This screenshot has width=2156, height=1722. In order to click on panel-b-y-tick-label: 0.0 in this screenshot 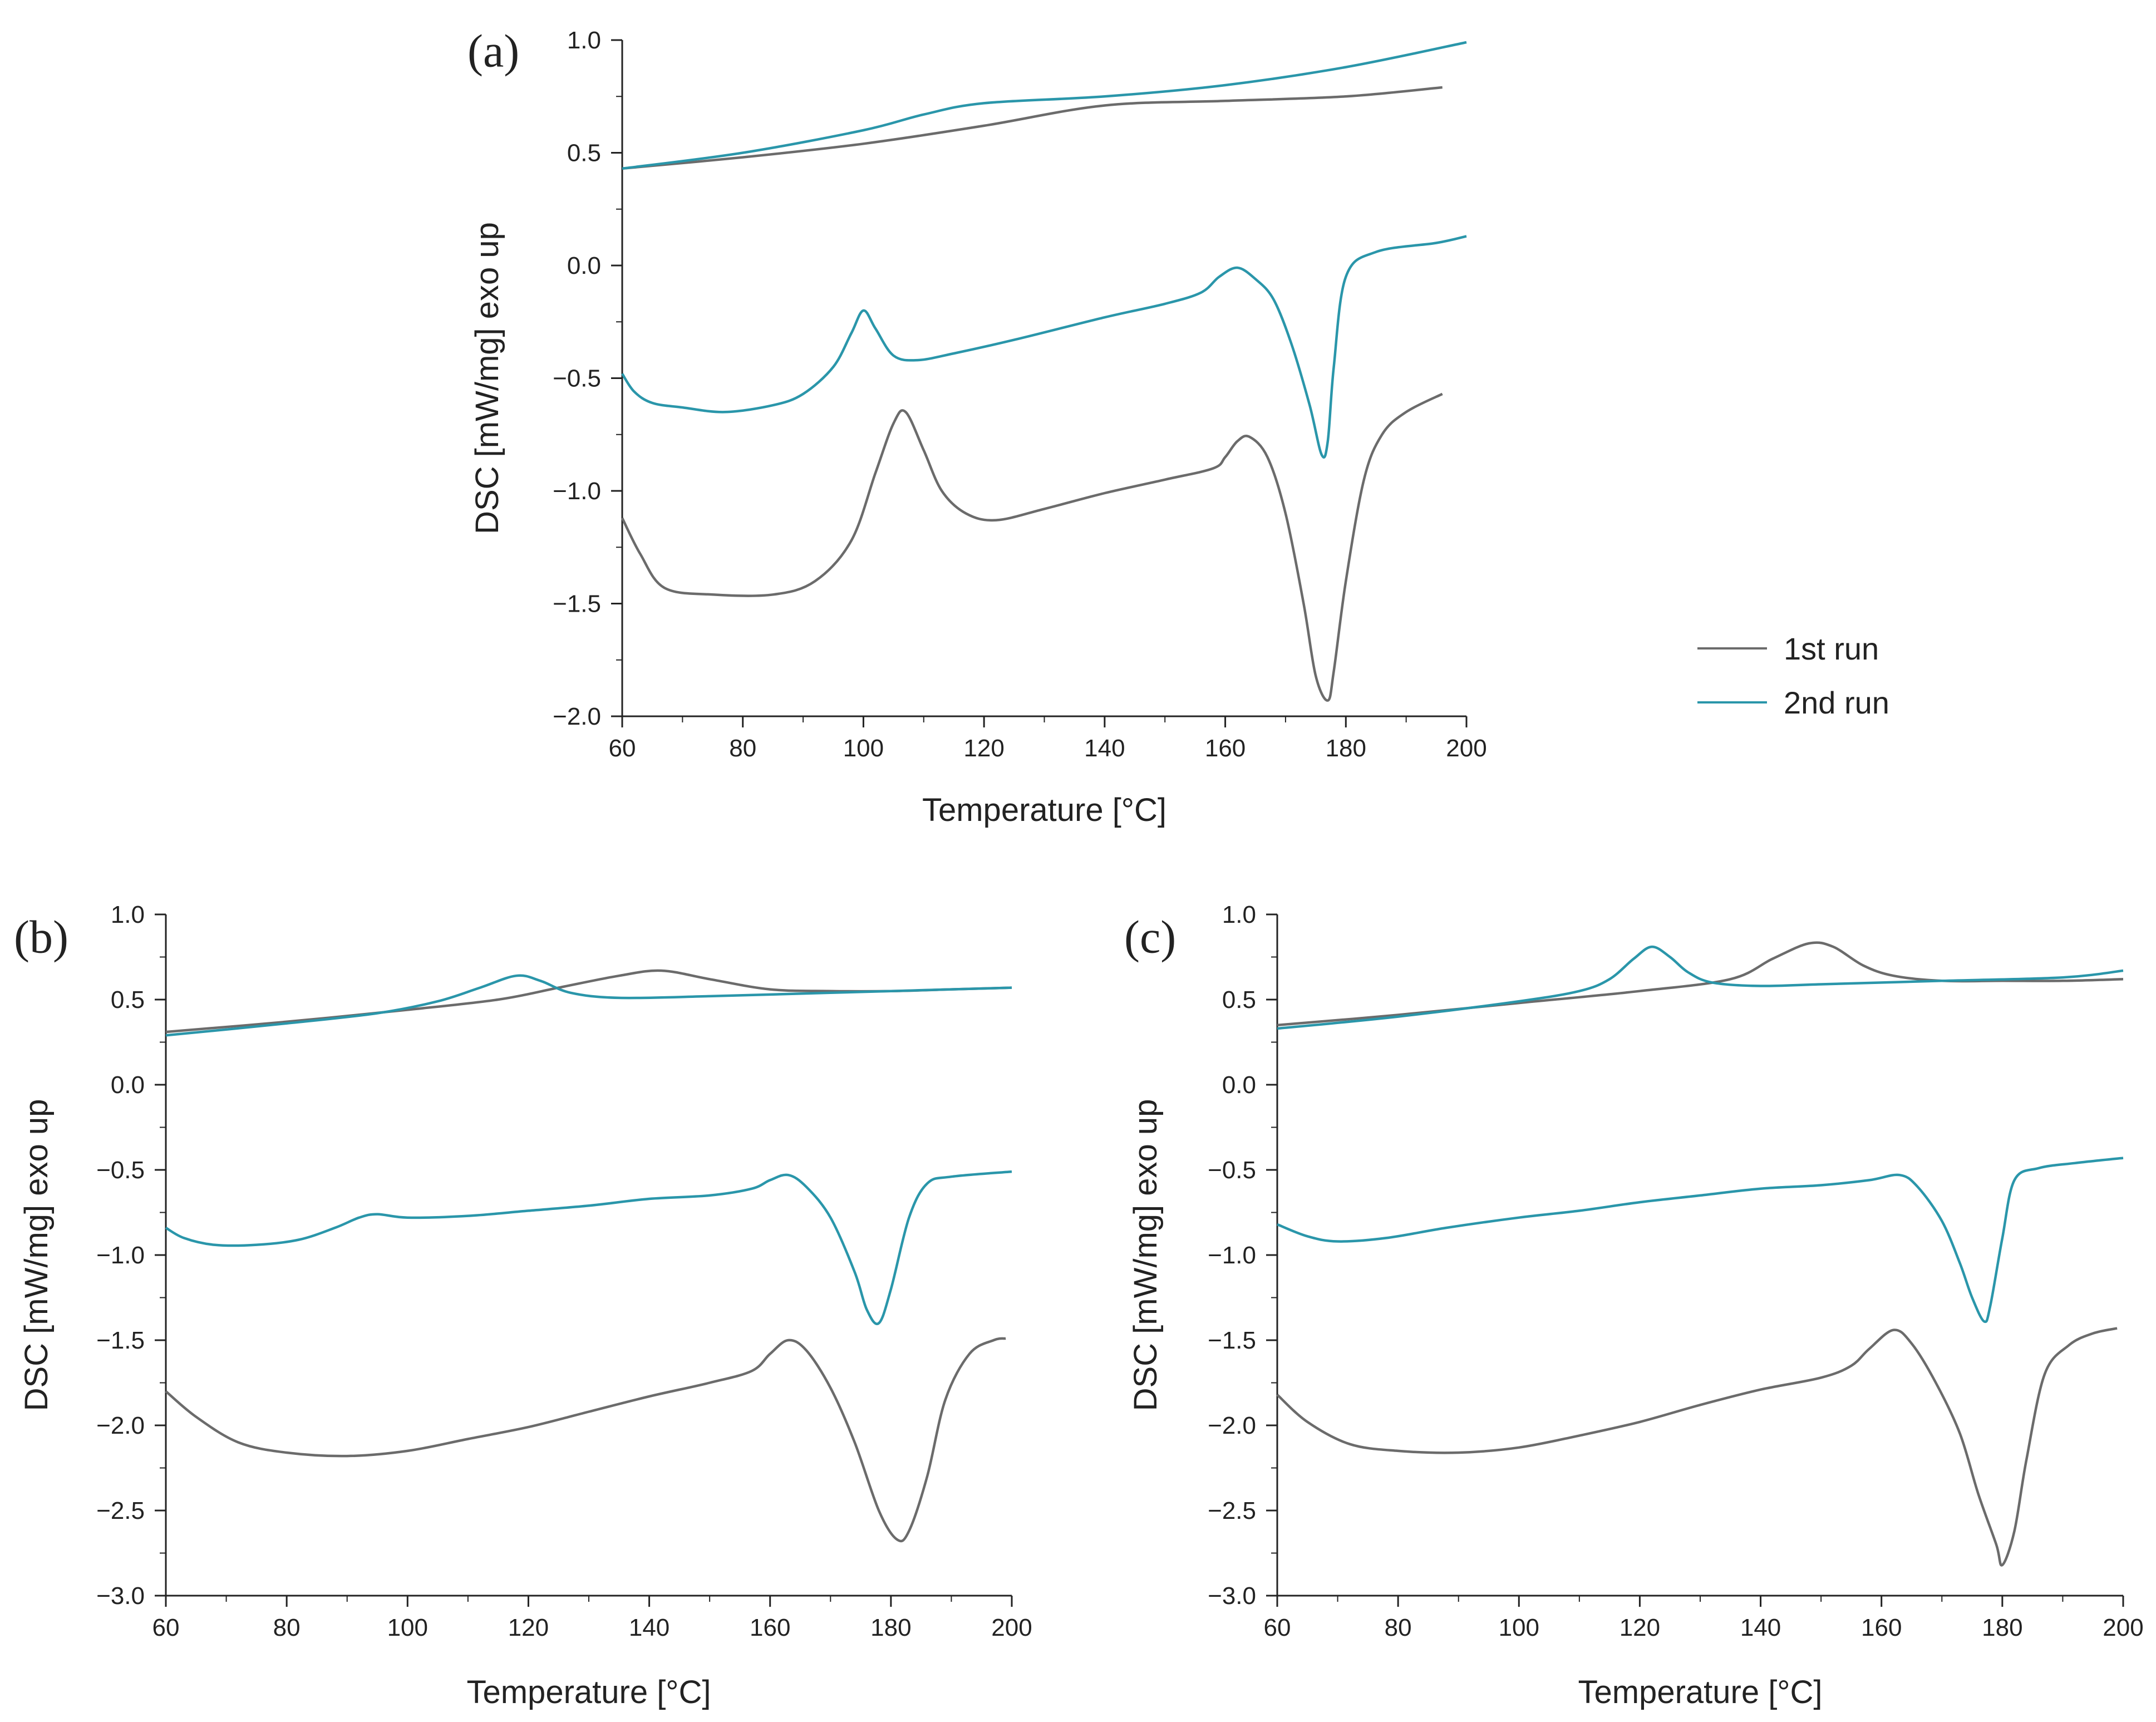, I will do `click(128, 1085)`.